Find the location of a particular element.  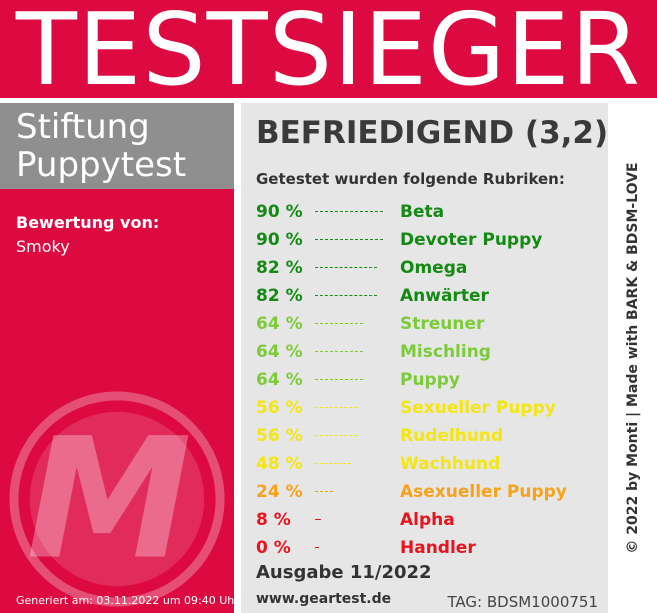

brand-line-1: Stiftung is located at coordinates (83, 127).